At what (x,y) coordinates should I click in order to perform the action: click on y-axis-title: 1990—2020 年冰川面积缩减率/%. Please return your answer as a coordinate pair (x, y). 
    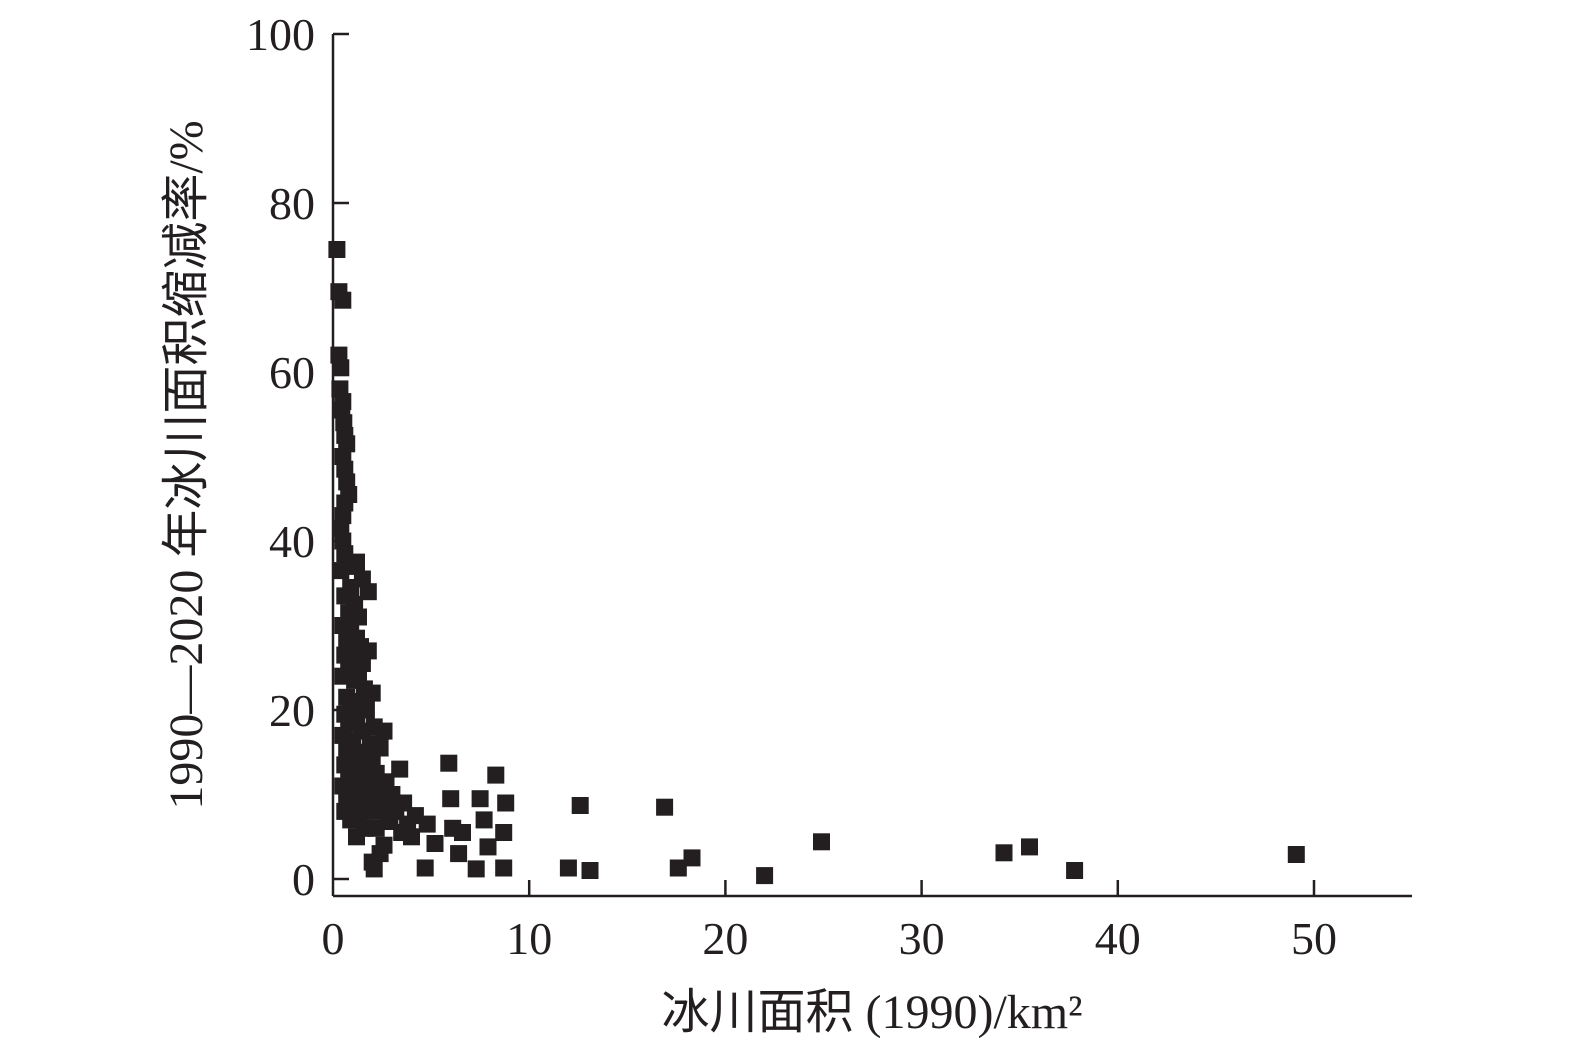
    Looking at the image, I should click on (186, 464).